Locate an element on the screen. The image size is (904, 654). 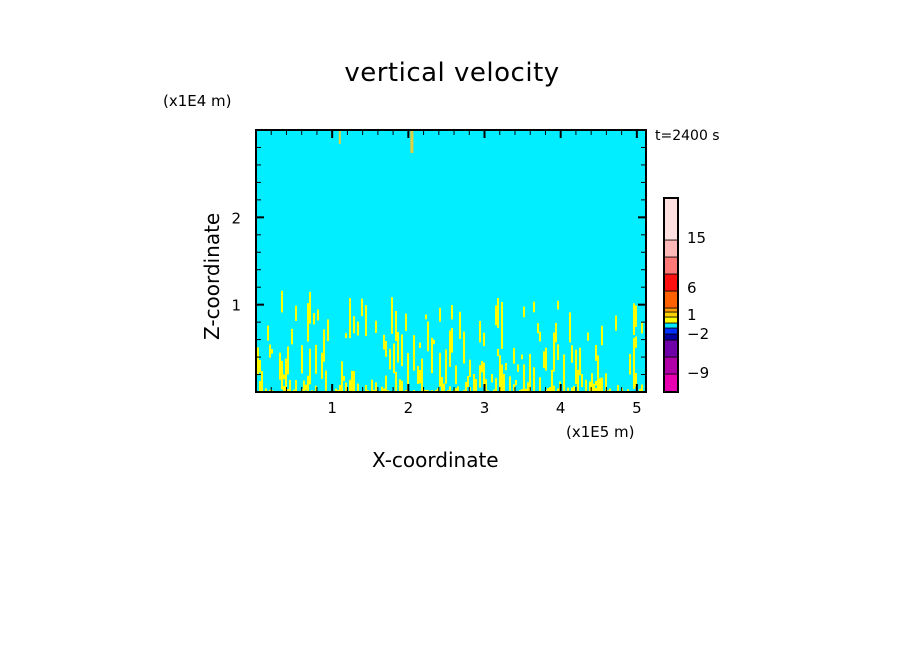
x-axis-label: X-coordinate is located at coordinates (435, 460).